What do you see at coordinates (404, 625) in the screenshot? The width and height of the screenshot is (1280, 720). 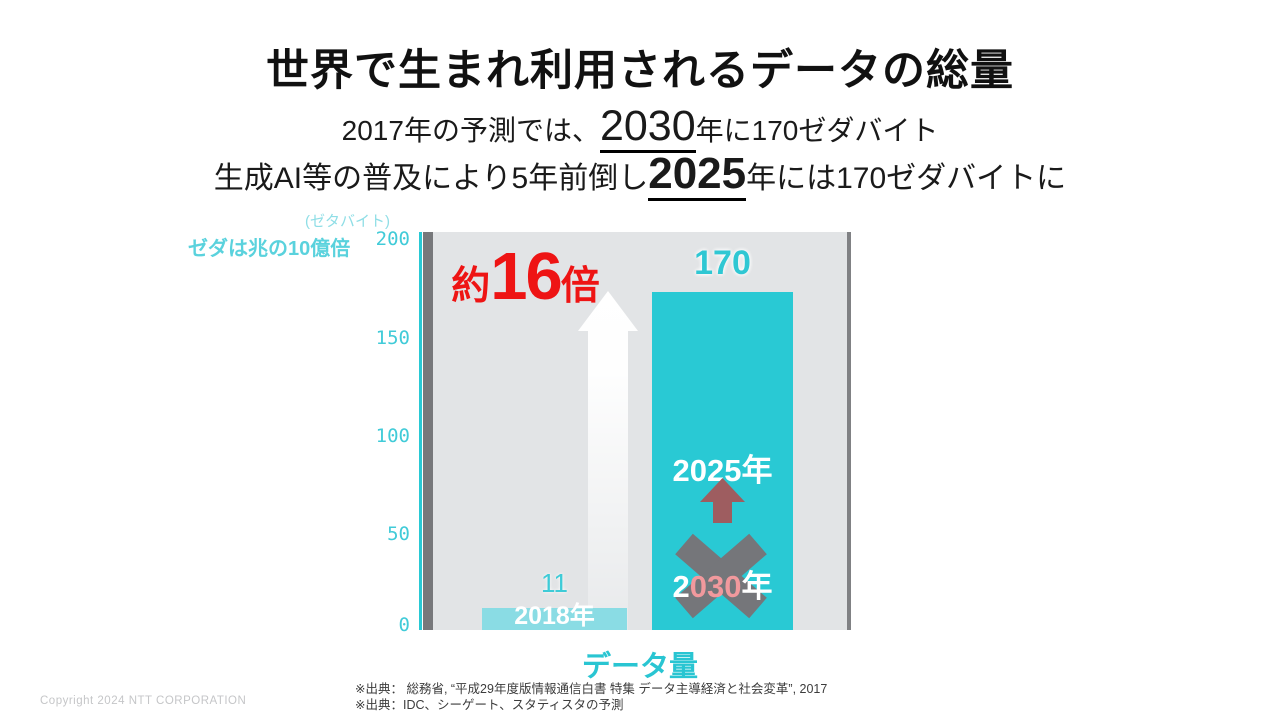 I see `y-tick-0: 0` at bounding box center [404, 625].